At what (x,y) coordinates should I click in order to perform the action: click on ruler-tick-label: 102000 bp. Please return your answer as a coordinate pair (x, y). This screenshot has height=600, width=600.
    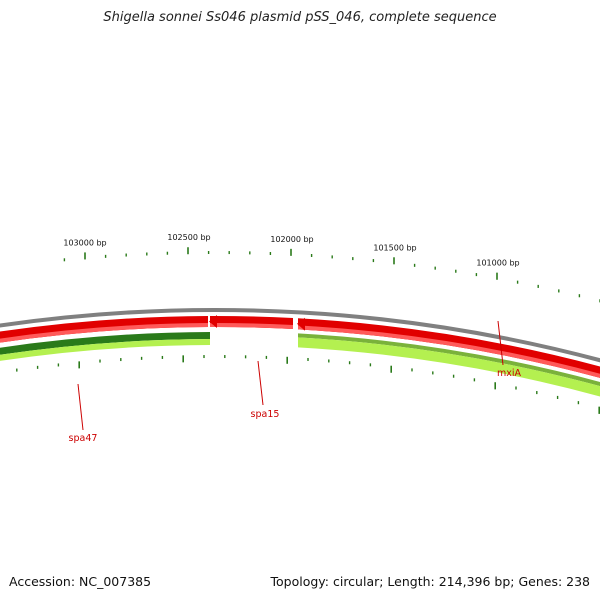
    Looking at the image, I should click on (291, 239).